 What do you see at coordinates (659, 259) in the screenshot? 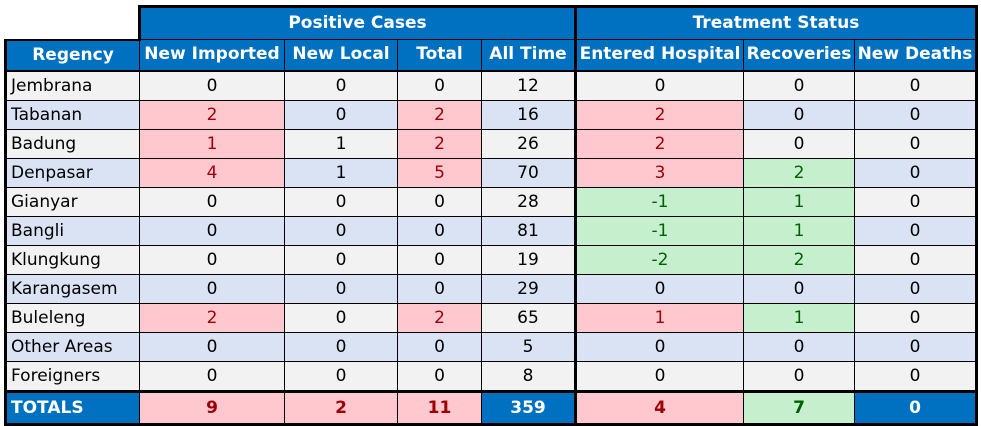
I see `cell-entered-hospital: -2` at bounding box center [659, 259].